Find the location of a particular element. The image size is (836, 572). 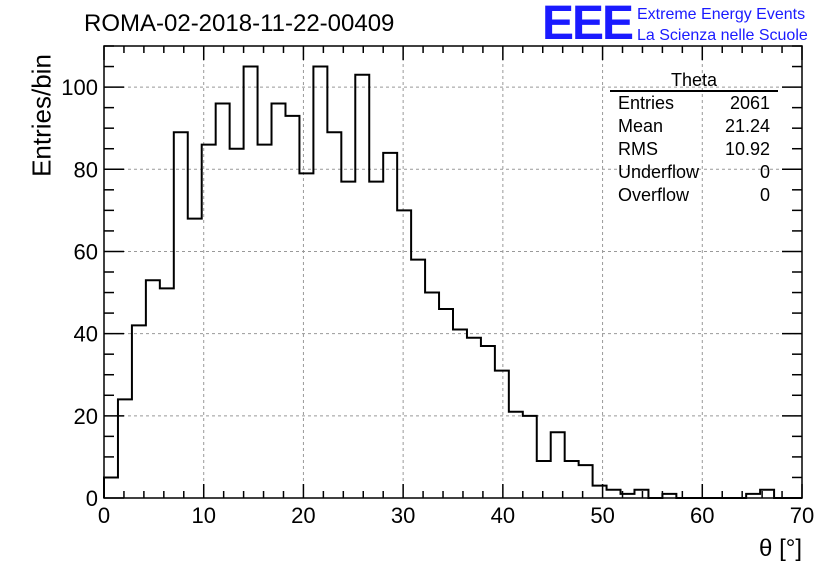

x-tick-label: 50 is located at coordinates (602, 515).